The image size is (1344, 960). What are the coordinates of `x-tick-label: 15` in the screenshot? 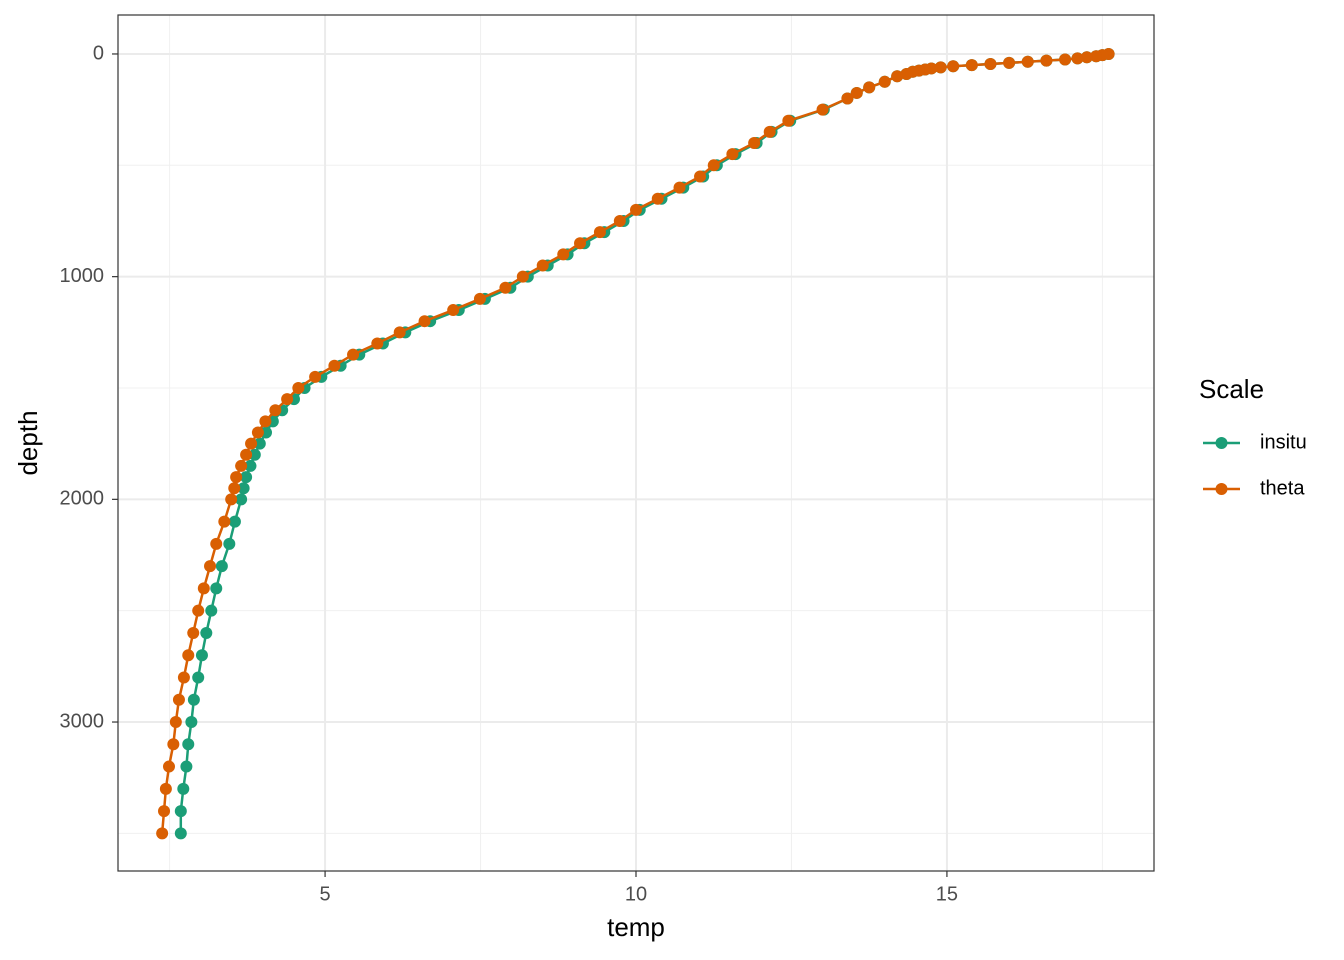 It's located at (947, 894).